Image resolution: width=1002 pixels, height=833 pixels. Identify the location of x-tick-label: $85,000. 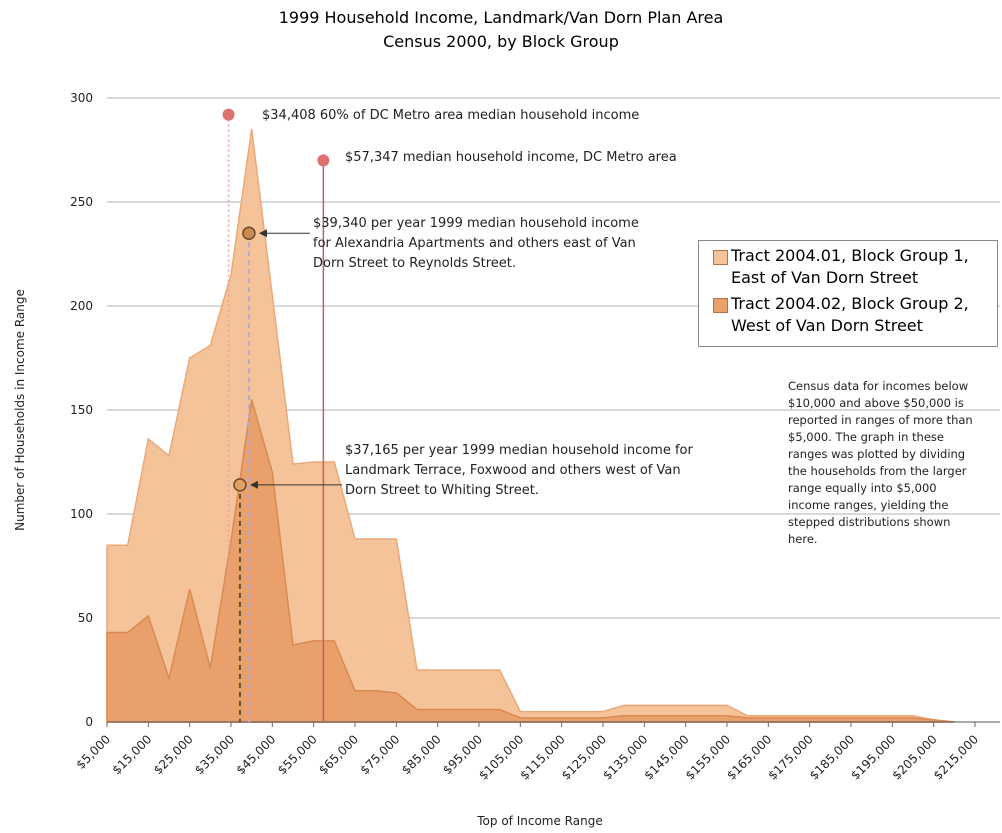
(421, 754).